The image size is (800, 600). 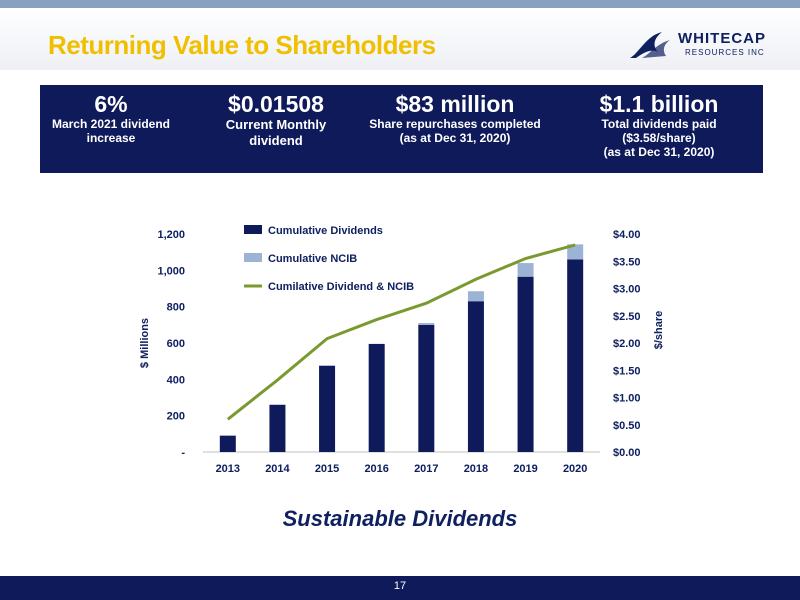 What do you see at coordinates (242, 45) in the screenshot?
I see `slide-title: Returning Value to Shareholders` at bounding box center [242, 45].